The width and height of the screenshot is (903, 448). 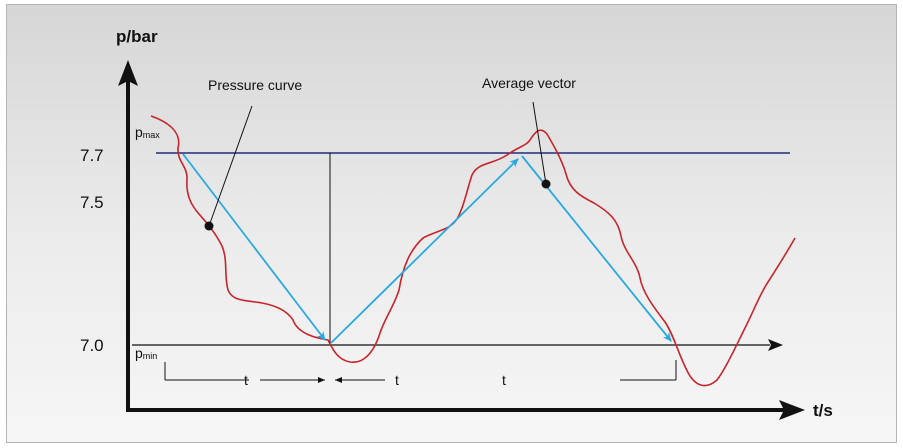 What do you see at coordinates (255, 85) in the screenshot?
I see `pressure-curve-annotation: Pressure curve` at bounding box center [255, 85].